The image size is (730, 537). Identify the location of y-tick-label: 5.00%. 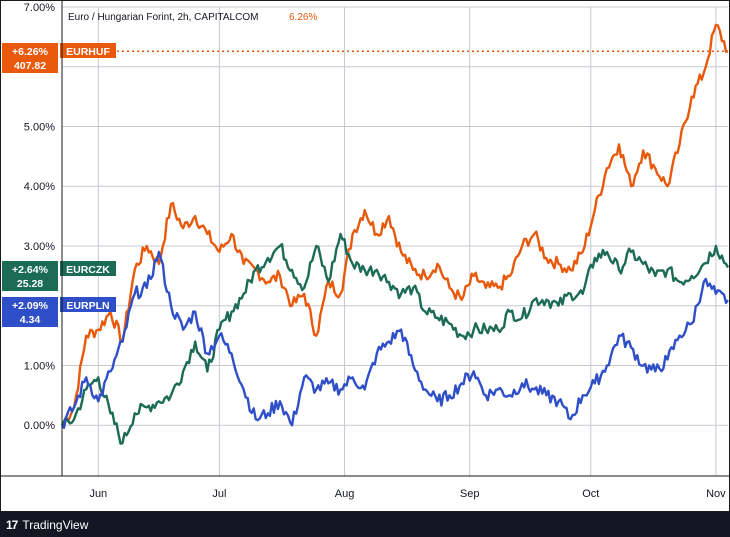
(39, 127).